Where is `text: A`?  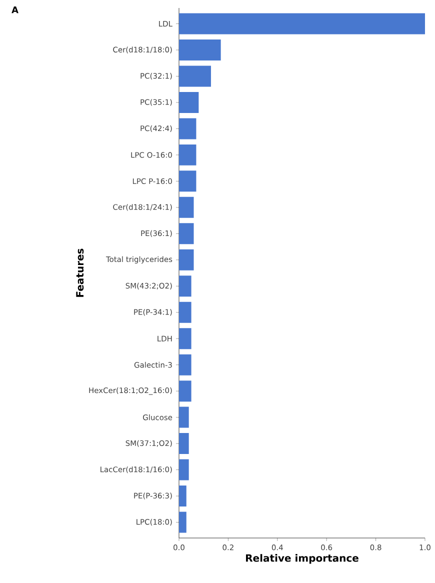
text: A is located at coordinates (15, 10).